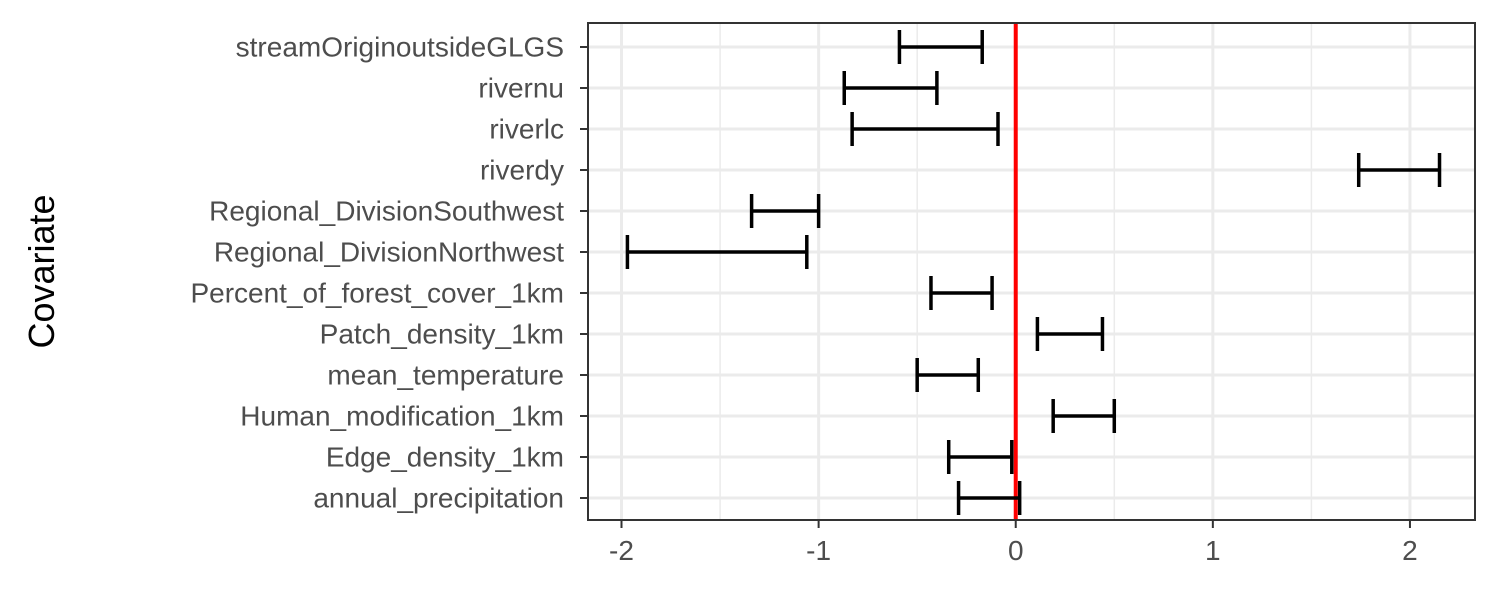 The image size is (1500, 600). What do you see at coordinates (1213, 550) in the screenshot?
I see `x-tick-label: 1` at bounding box center [1213, 550].